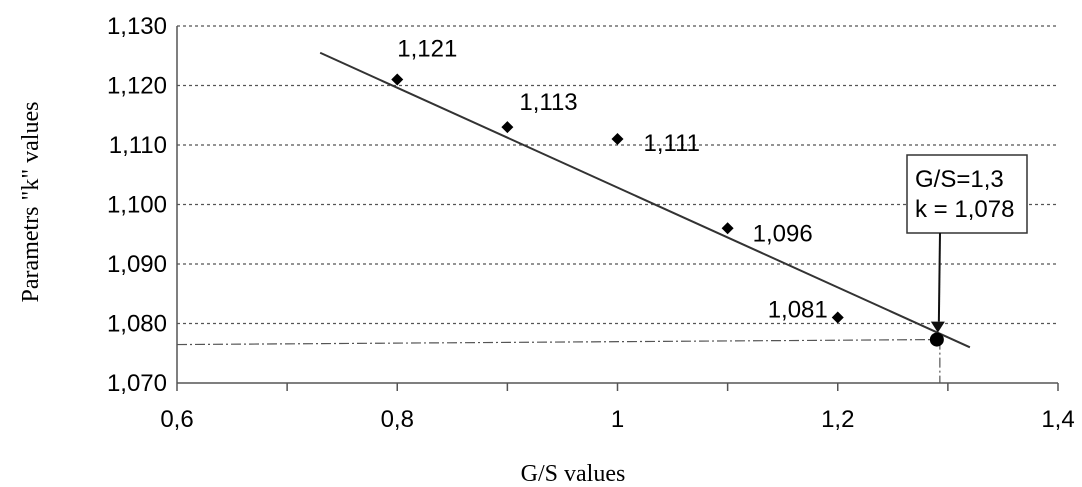 The width and height of the screenshot is (1082, 487). I want to click on highlight-point, so click(936, 339).